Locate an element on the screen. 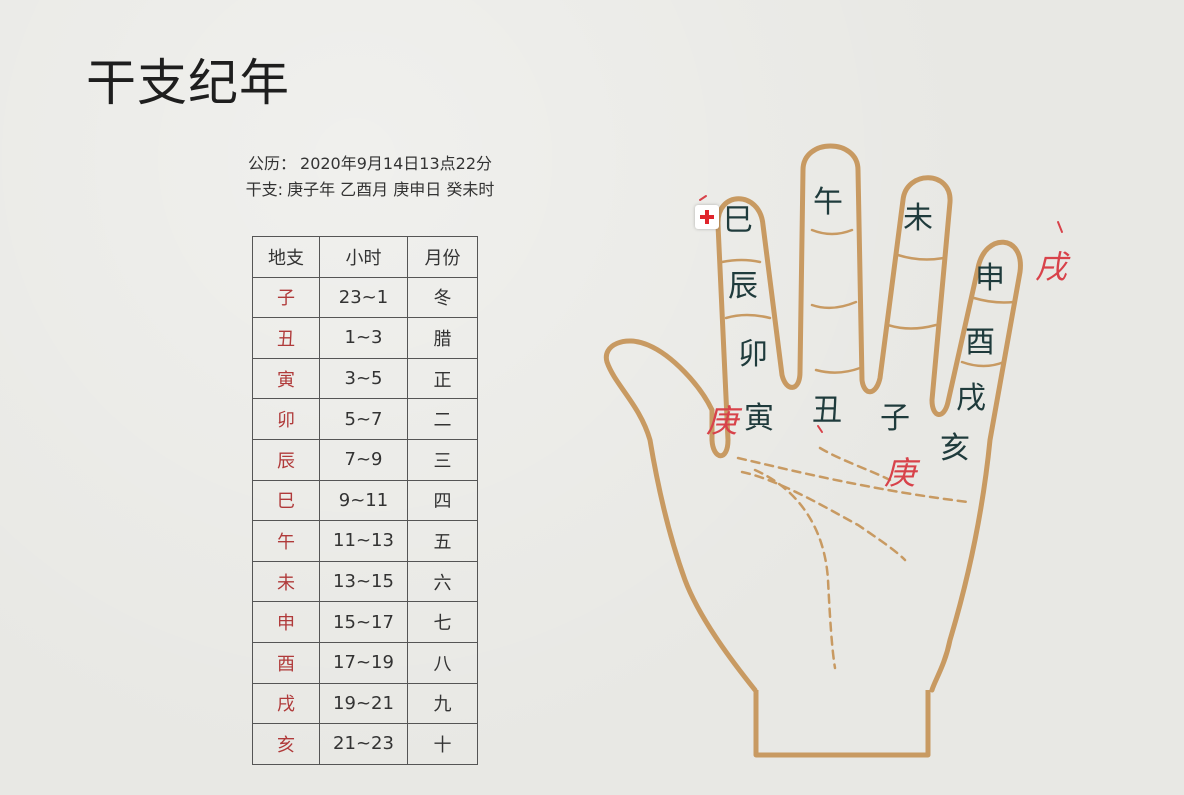 Image resolution: width=1184 pixels, height=795 pixels. hours-cell: 5~7 is located at coordinates (363, 419).